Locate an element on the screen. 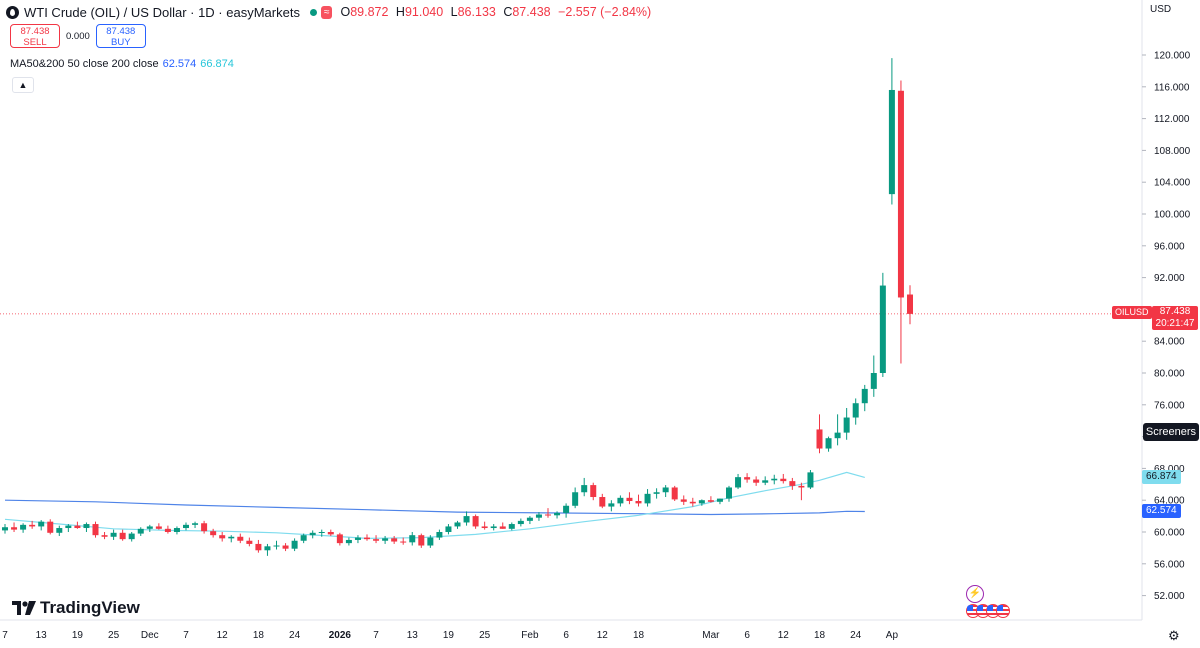 The width and height of the screenshot is (1200, 648). low-value: 86.133 is located at coordinates (476, 12).